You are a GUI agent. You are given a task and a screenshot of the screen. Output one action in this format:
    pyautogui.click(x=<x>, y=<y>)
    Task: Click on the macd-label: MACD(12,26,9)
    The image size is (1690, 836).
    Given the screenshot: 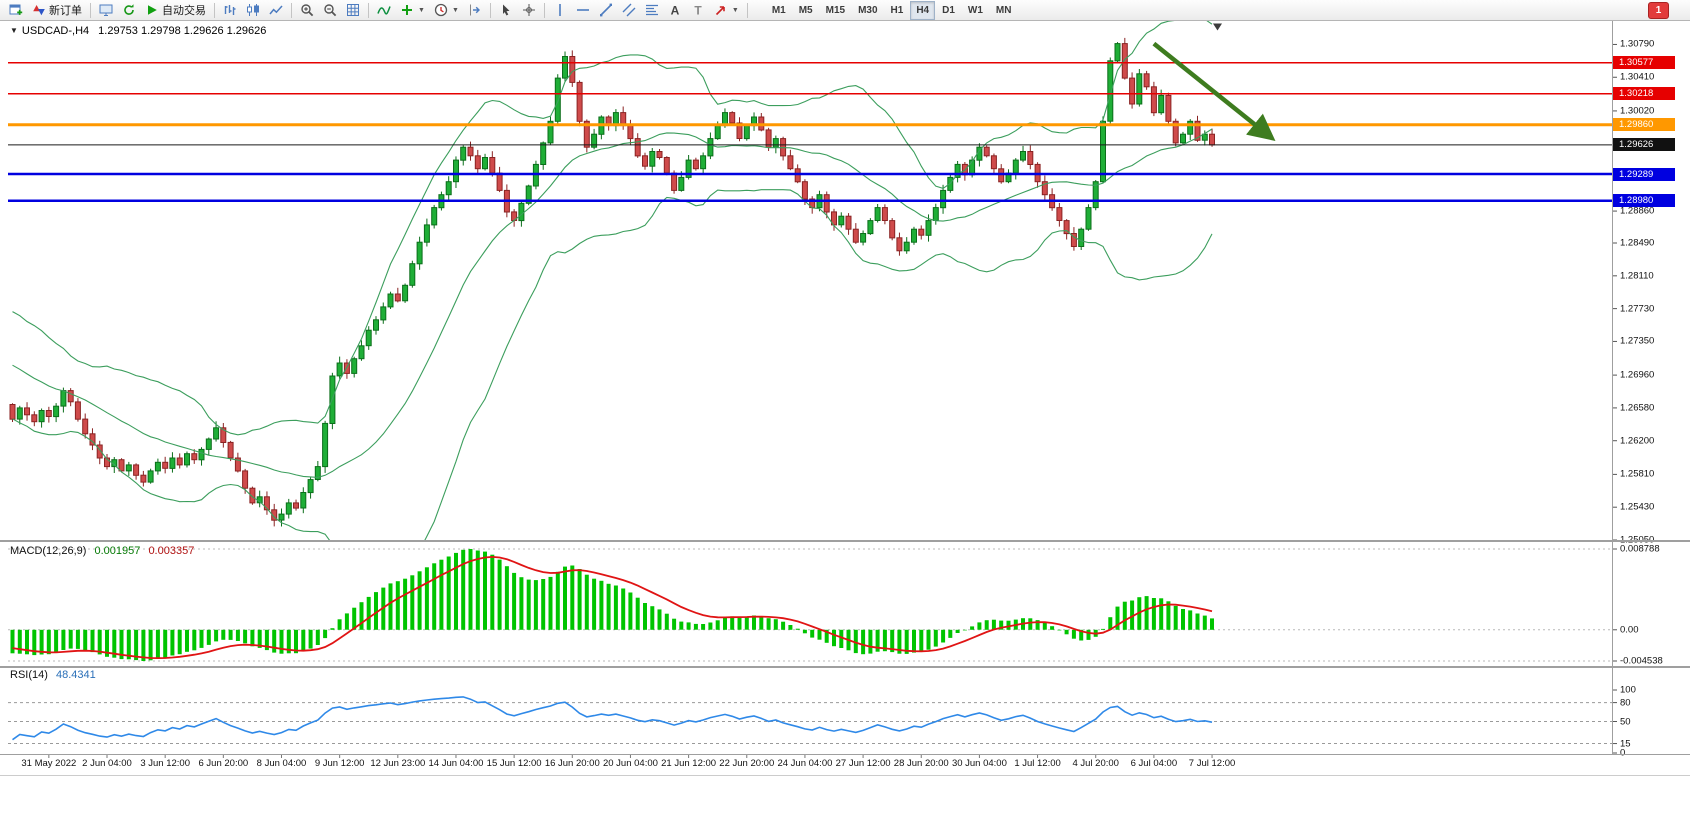 What is the action you would take?
    pyautogui.click(x=48, y=551)
    